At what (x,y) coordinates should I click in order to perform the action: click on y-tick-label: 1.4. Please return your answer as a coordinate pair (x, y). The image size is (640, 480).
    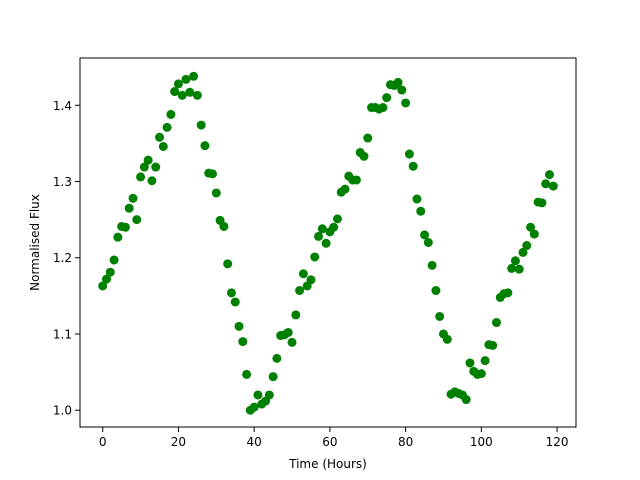
    Looking at the image, I should click on (62, 106).